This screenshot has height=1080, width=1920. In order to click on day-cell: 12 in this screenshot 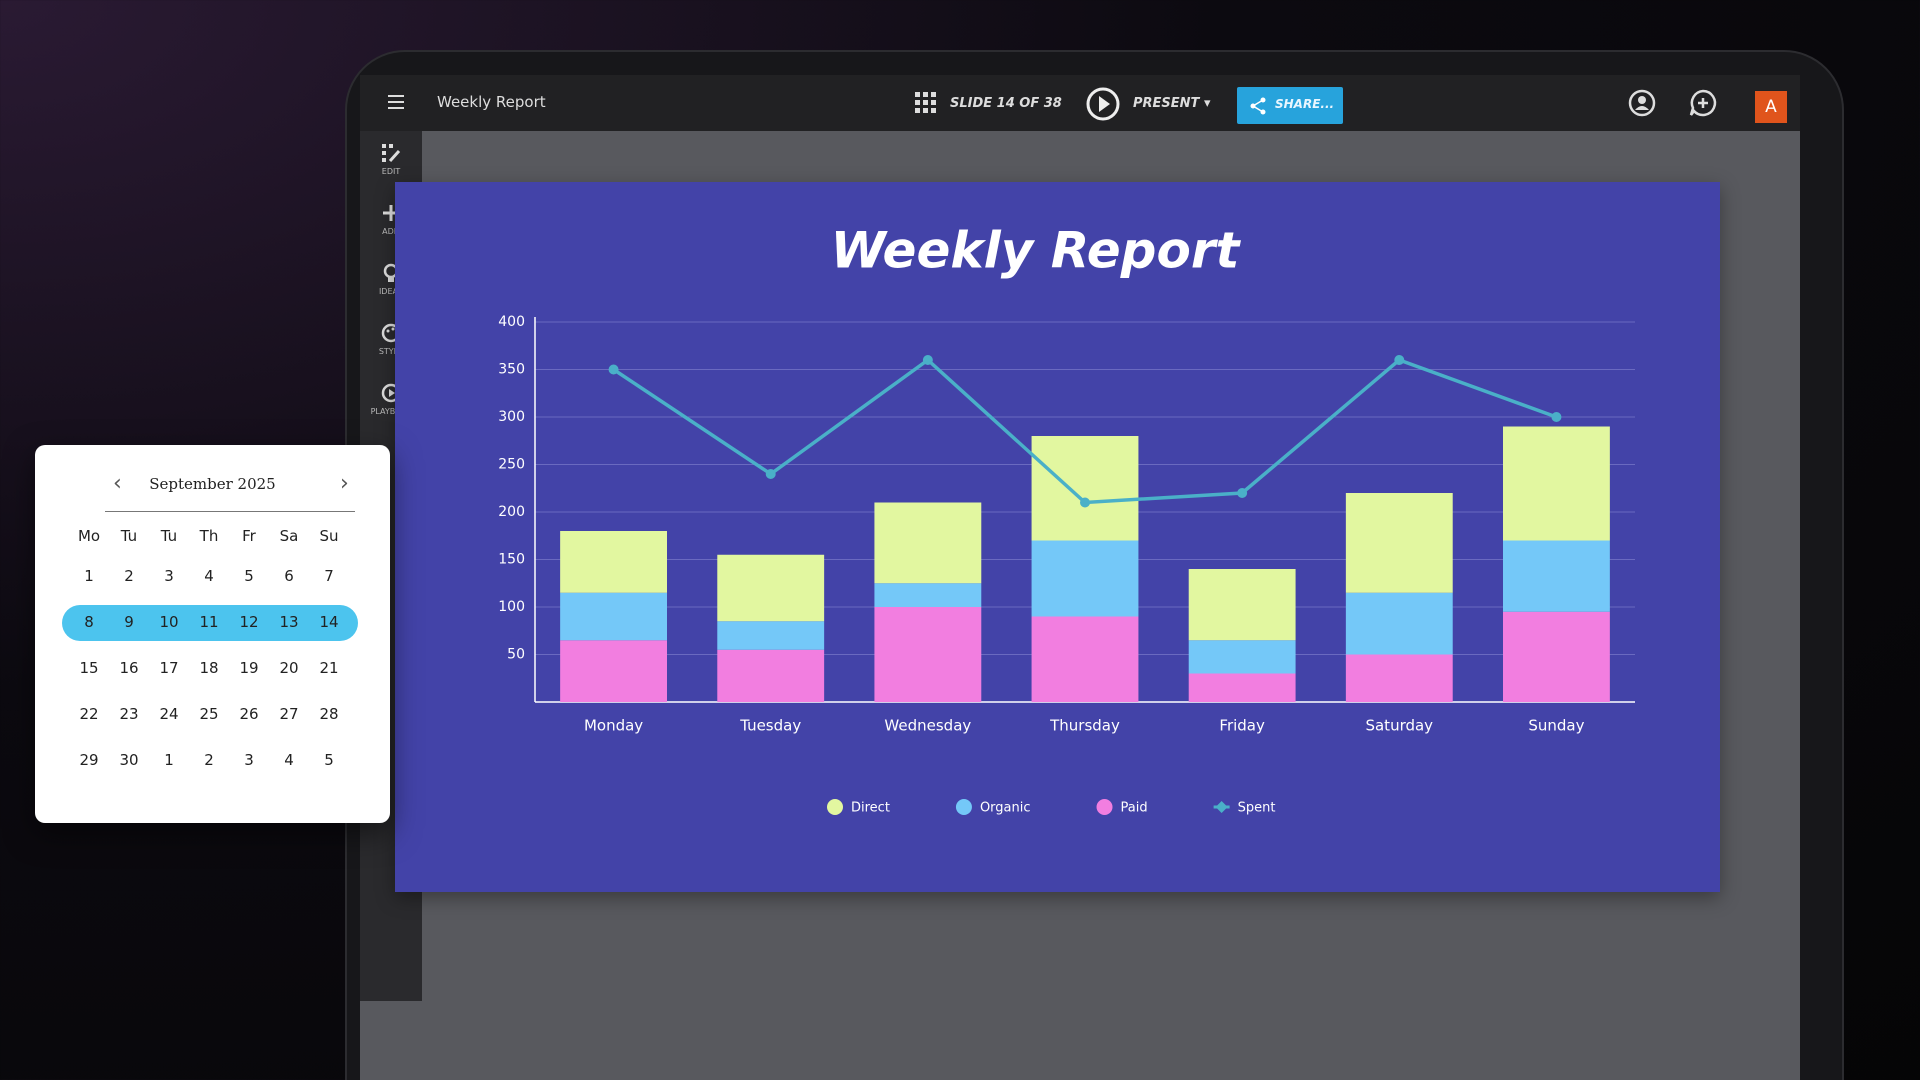, I will do `click(249, 622)`.